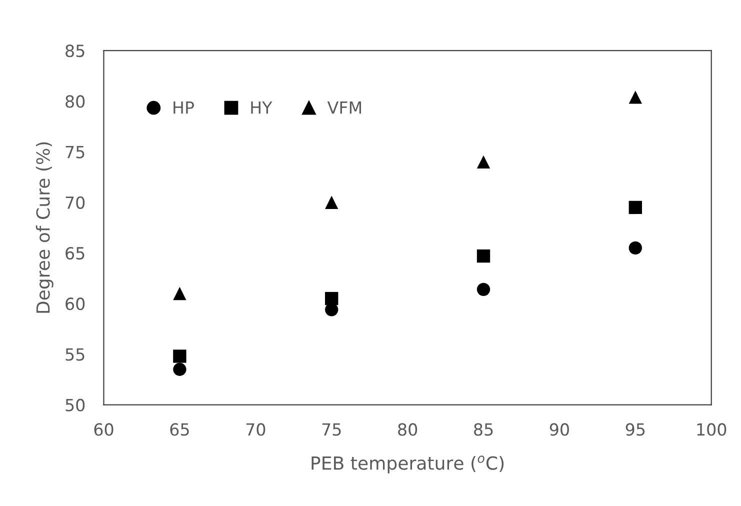  Describe the element at coordinates (256, 429) in the screenshot. I see `x-tick-label: 70` at that location.